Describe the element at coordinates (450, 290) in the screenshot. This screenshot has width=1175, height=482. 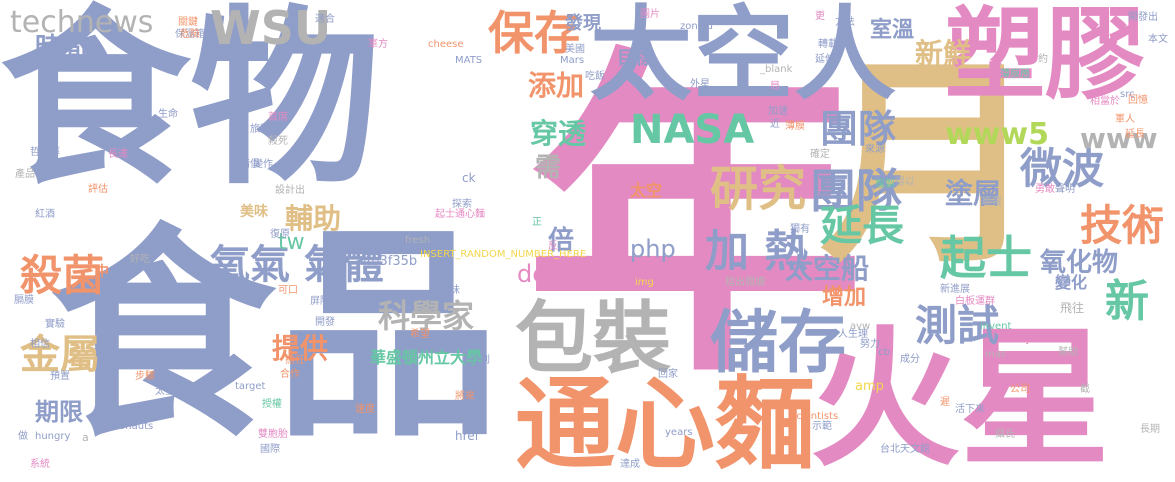
I see `word: 口味` at that location.